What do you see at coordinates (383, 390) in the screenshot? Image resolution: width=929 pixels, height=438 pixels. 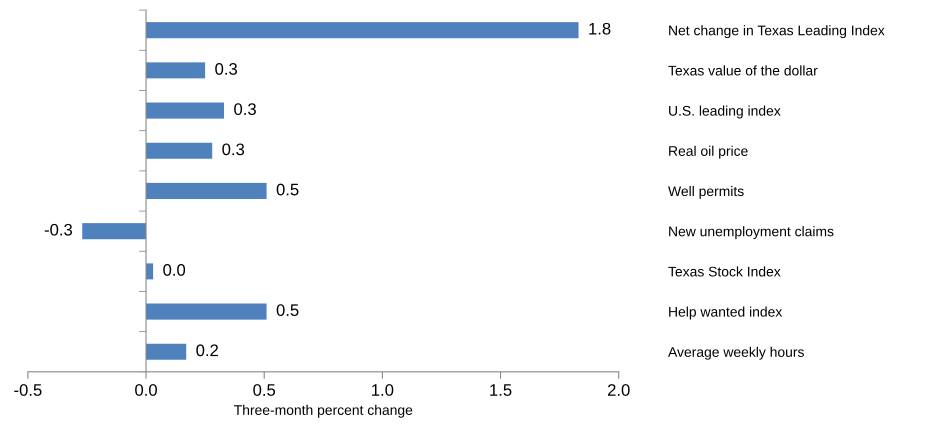 I see `x-tick-label: 1.0` at bounding box center [383, 390].